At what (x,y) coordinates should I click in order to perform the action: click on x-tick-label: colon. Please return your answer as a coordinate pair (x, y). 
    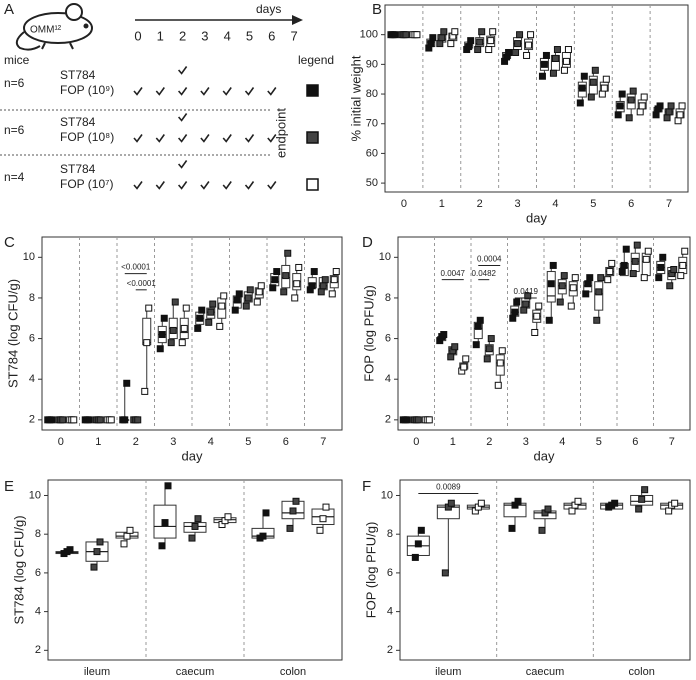
    Looking at the image, I should click on (293, 672).